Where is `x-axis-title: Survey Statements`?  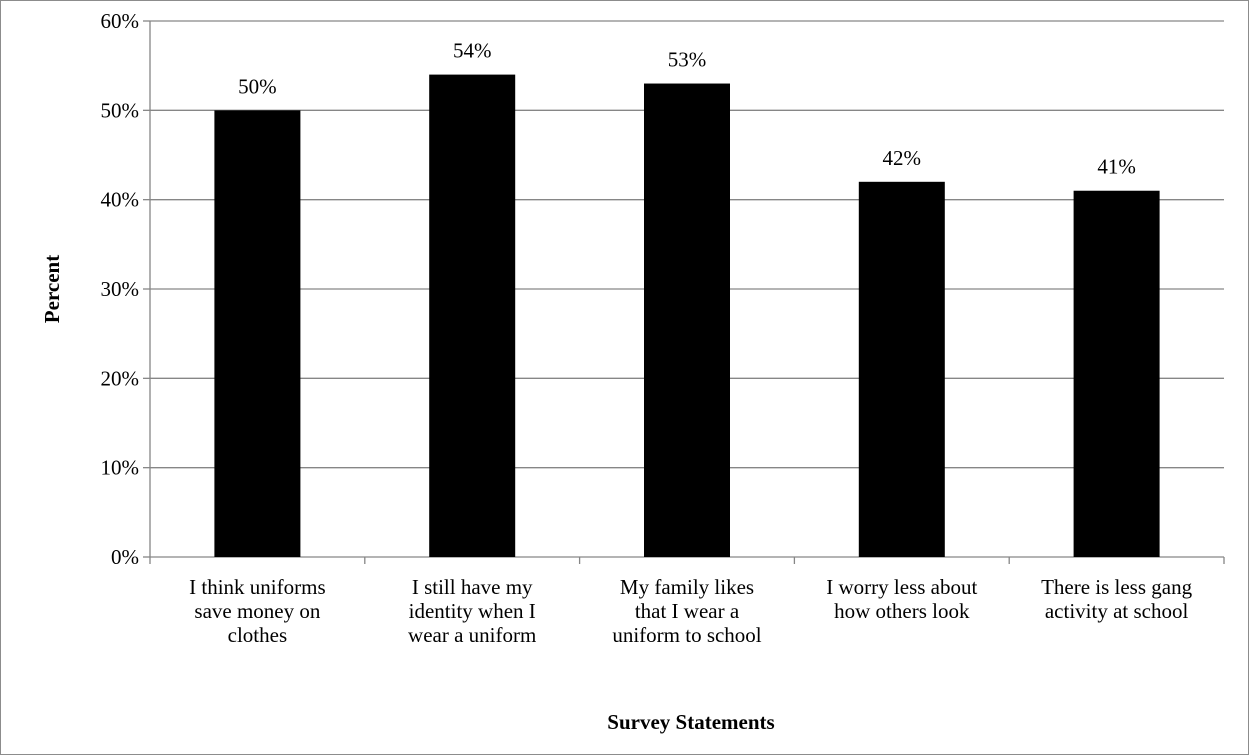 x-axis-title: Survey Statements is located at coordinates (690, 722).